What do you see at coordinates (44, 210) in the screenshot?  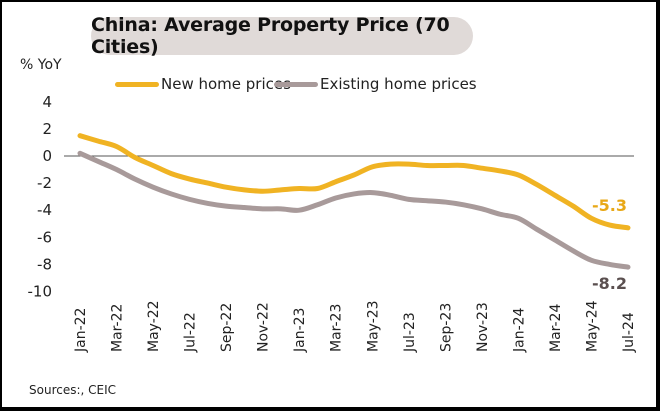 I see `y-tick-label: -4` at bounding box center [44, 210].